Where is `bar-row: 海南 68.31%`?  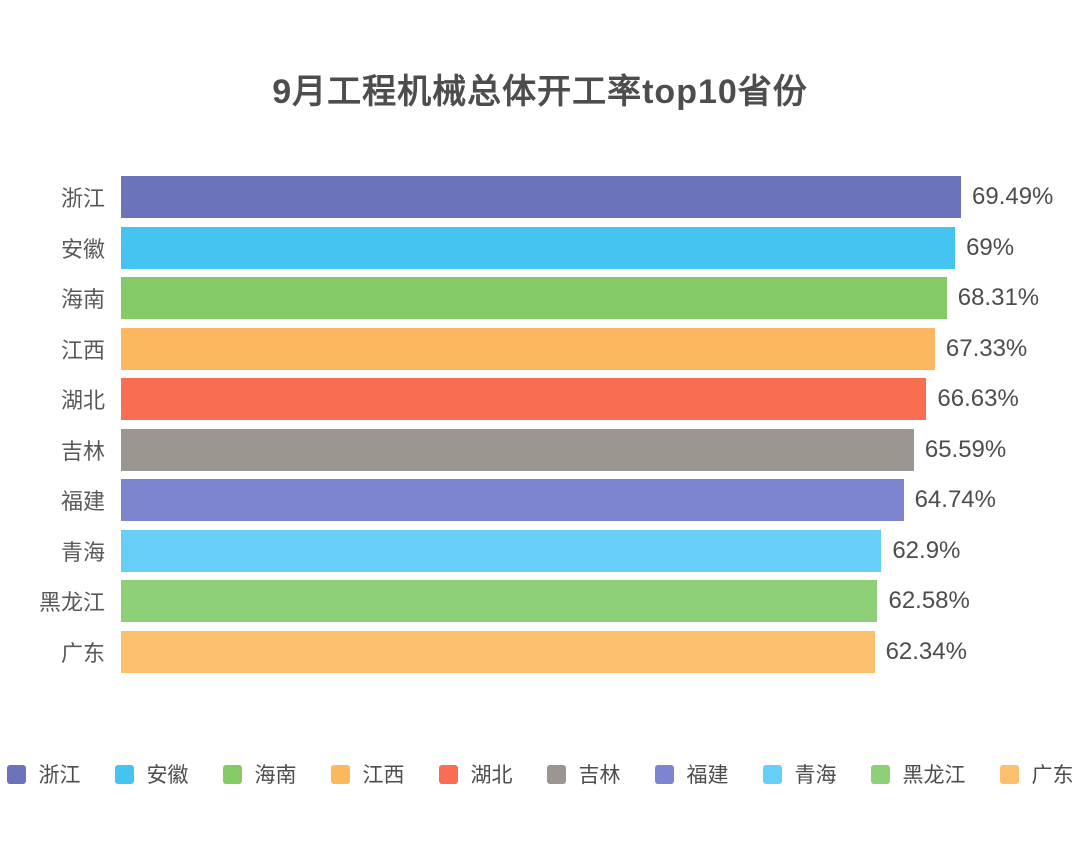
bar-row: 海南 68.31% is located at coordinates (540, 298).